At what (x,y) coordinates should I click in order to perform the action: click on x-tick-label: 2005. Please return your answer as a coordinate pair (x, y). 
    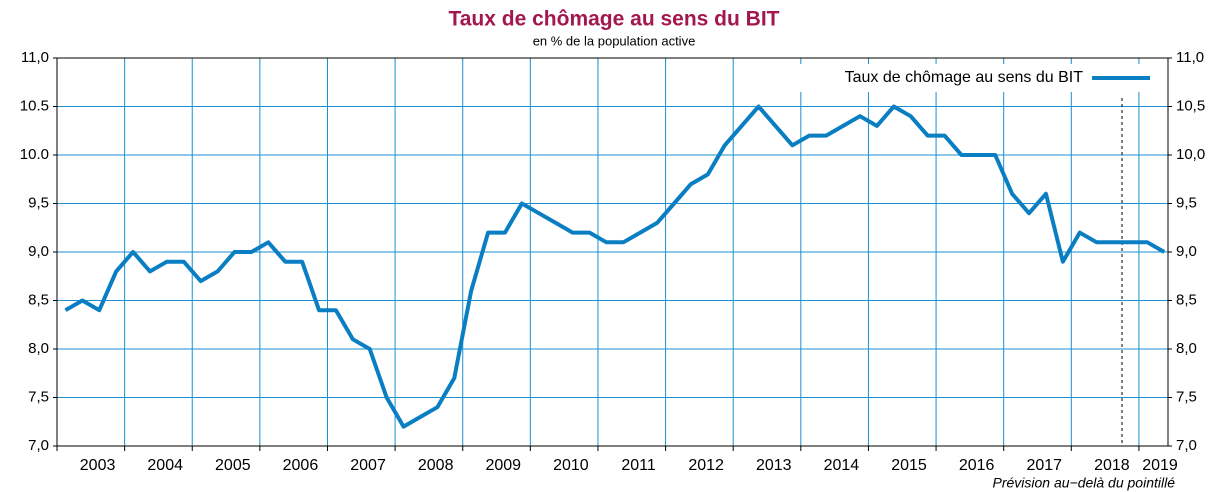
    Looking at the image, I should click on (233, 465).